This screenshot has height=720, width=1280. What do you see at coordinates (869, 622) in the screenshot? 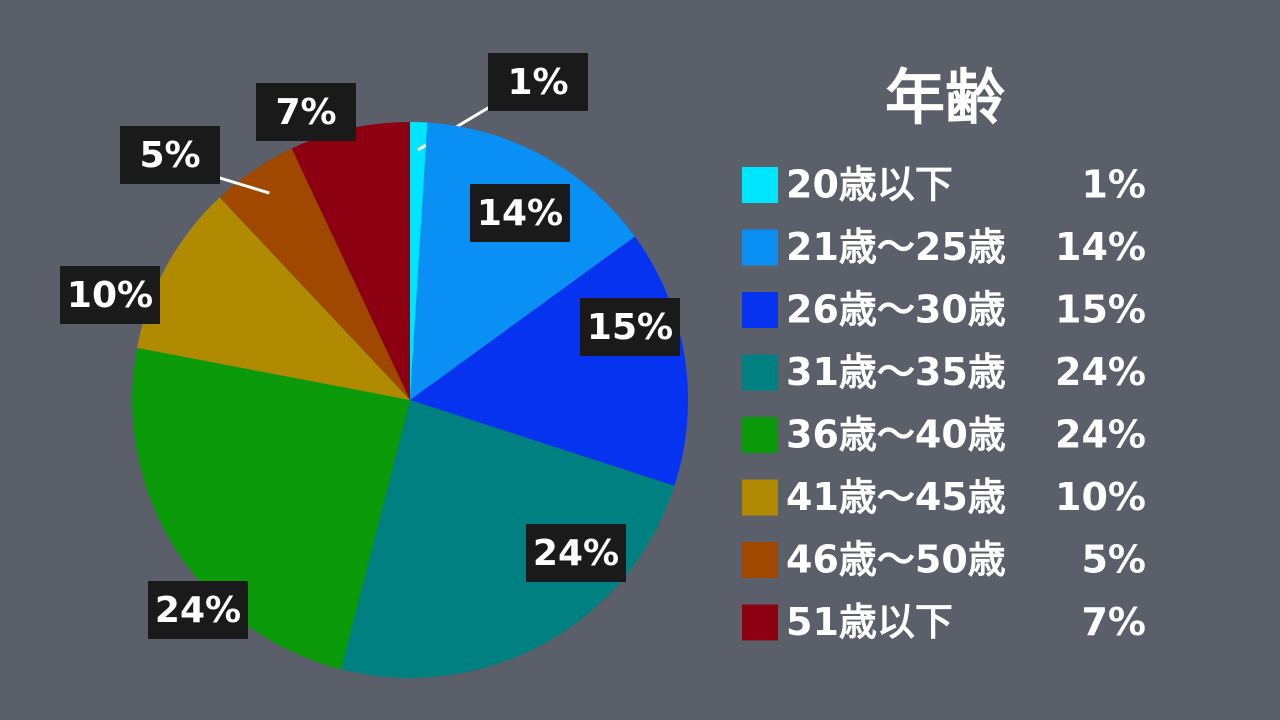
I see `legend-label: 51歳以下` at bounding box center [869, 622].